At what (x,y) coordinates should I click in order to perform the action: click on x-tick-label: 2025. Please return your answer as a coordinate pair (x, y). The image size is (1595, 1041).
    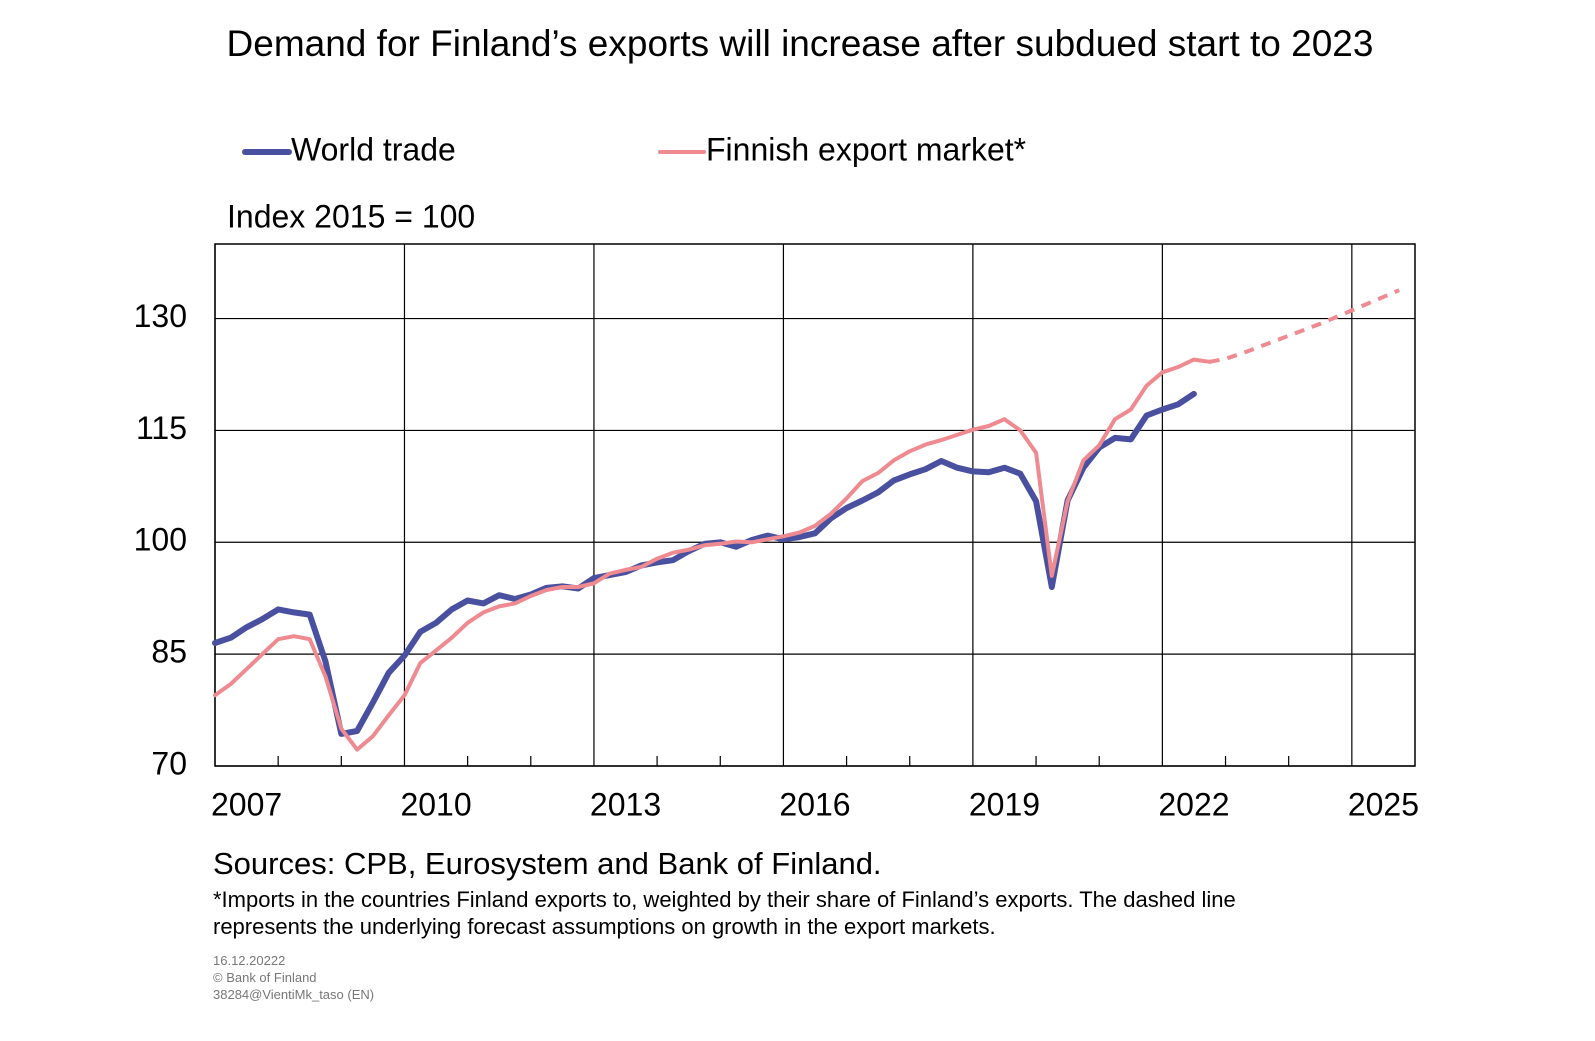
    Looking at the image, I should click on (1383, 804).